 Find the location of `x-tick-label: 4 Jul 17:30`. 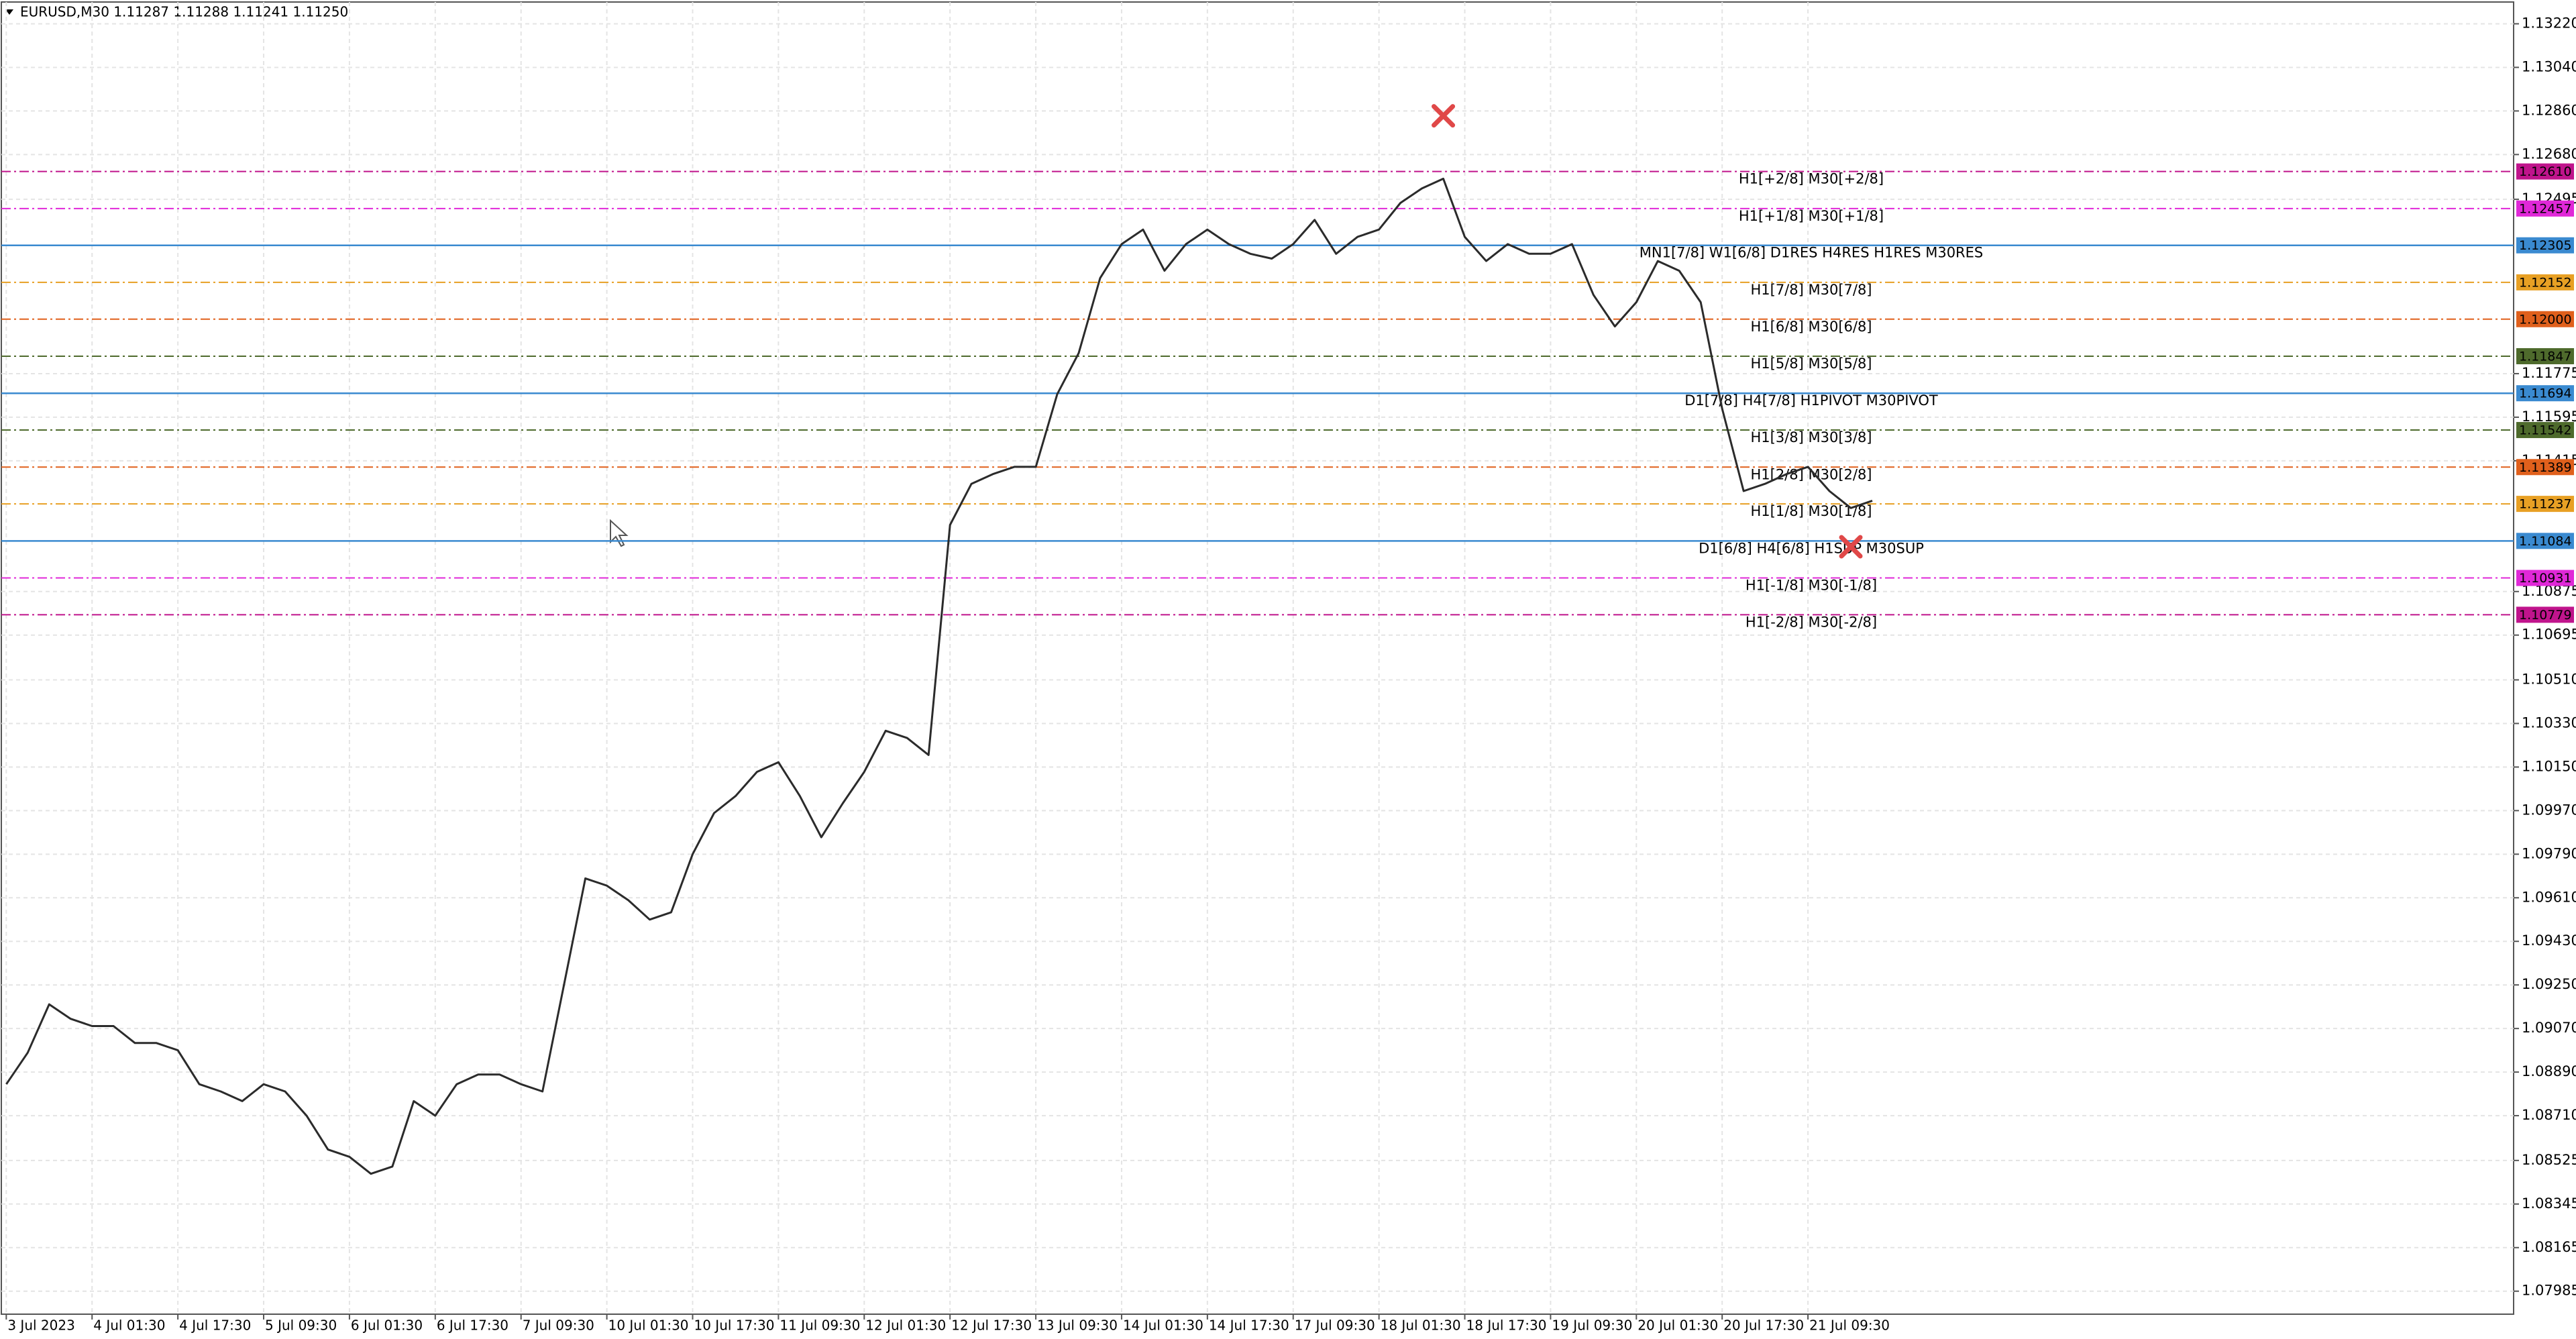

x-tick-label: 4 Jul 17:30 is located at coordinates (215, 1326).